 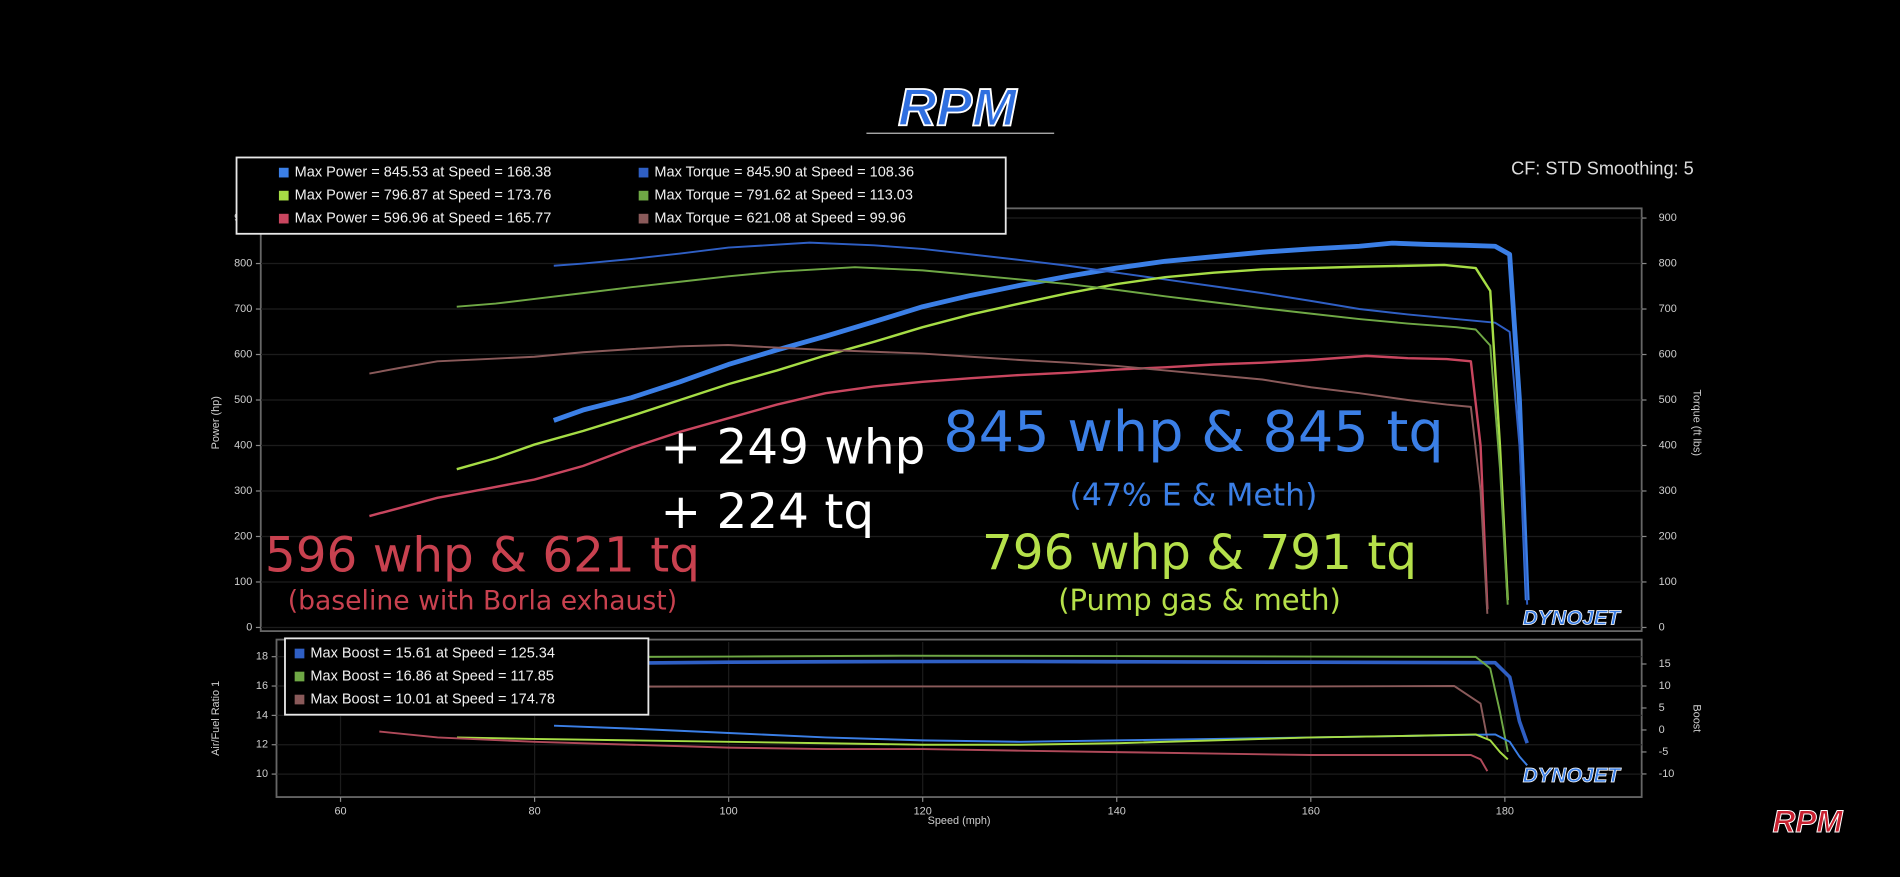 What do you see at coordinates (432, 653) in the screenshot?
I see `legend-label: Max Boost = 15.61 at Speed = 125.34` at bounding box center [432, 653].